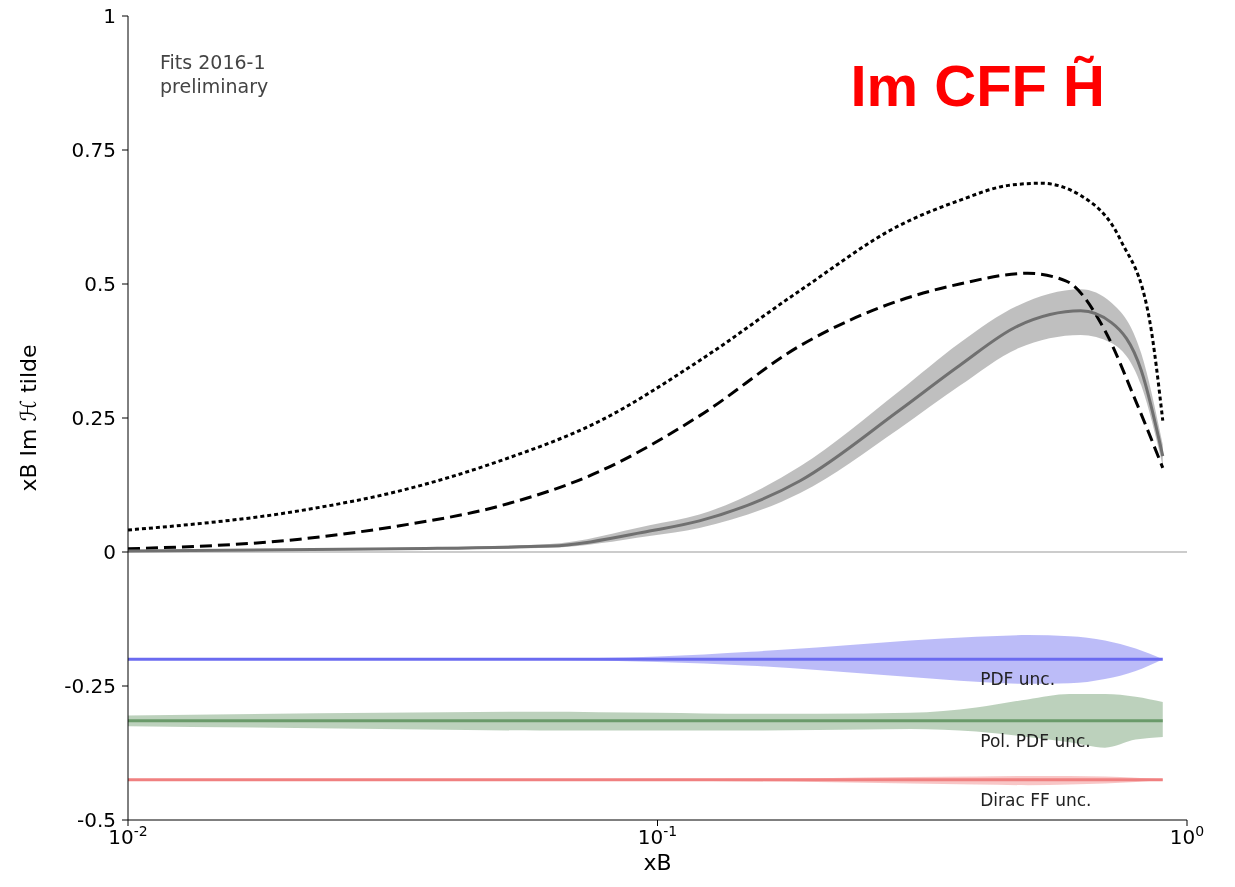 The width and height of the screenshot is (1235, 887). Describe the element at coordinates (657, 862) in the screenshot. I see `x-axis-title: xB` at that location.